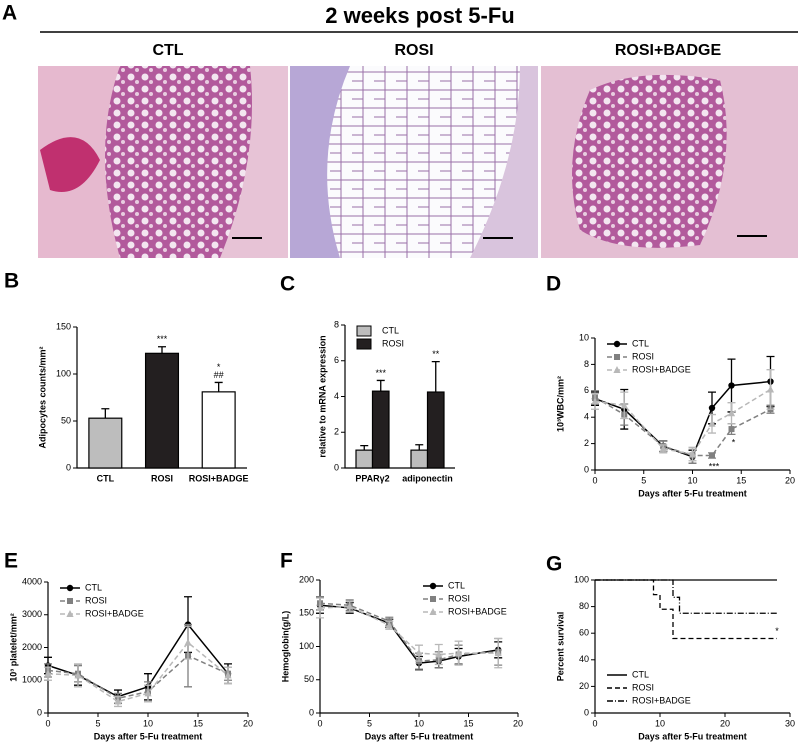 Image resolution: width=798 pixels, height=747 pixels. I want to click on y-tick-label: 50, so click(66, 420).